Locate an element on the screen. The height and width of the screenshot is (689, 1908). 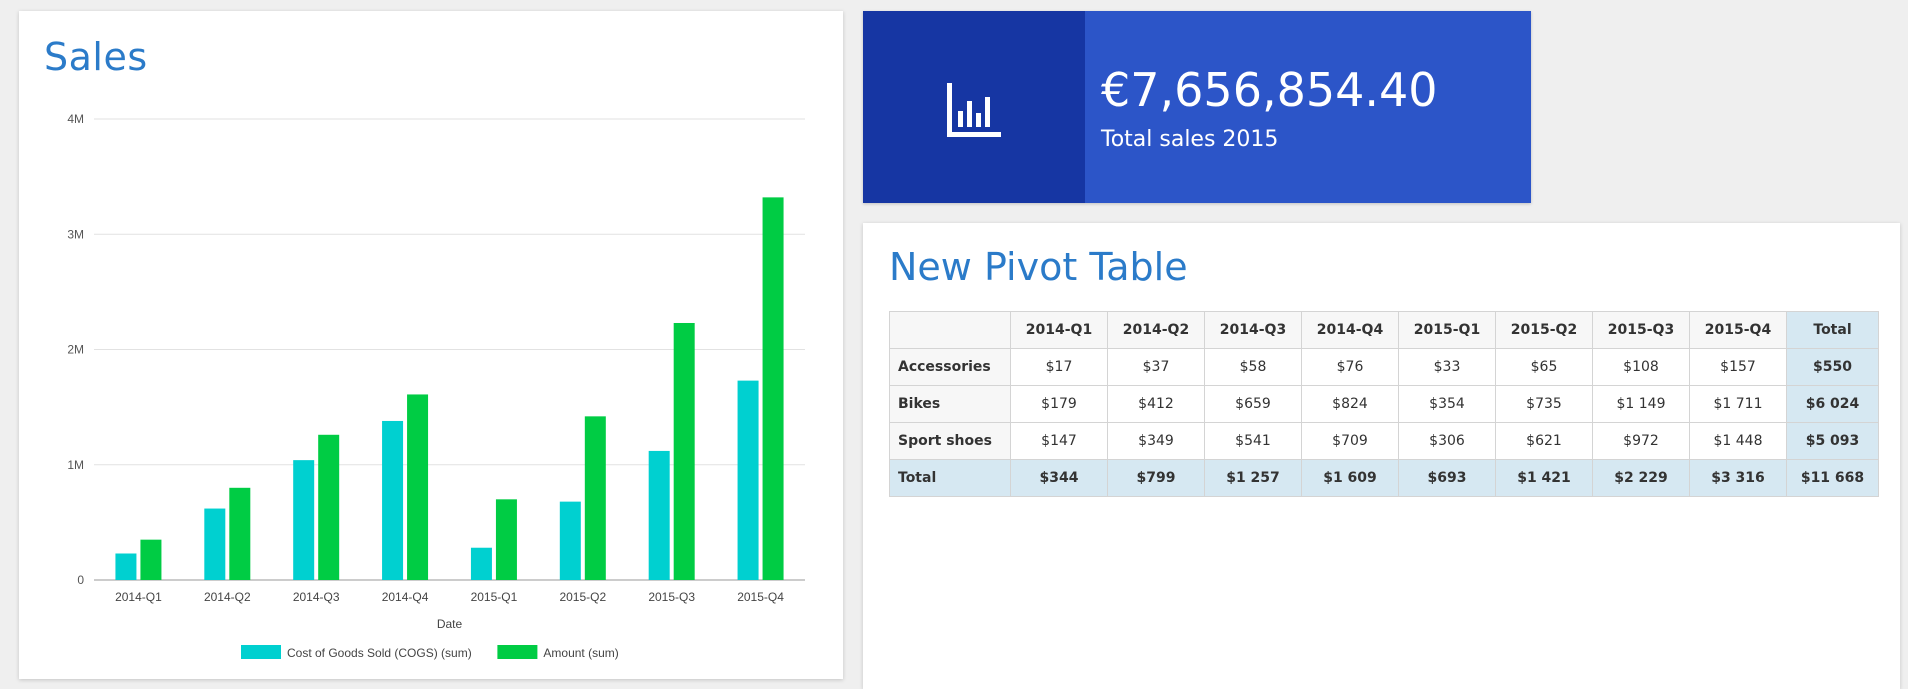
bar-chart-icon is located at coordinates (974, 110).